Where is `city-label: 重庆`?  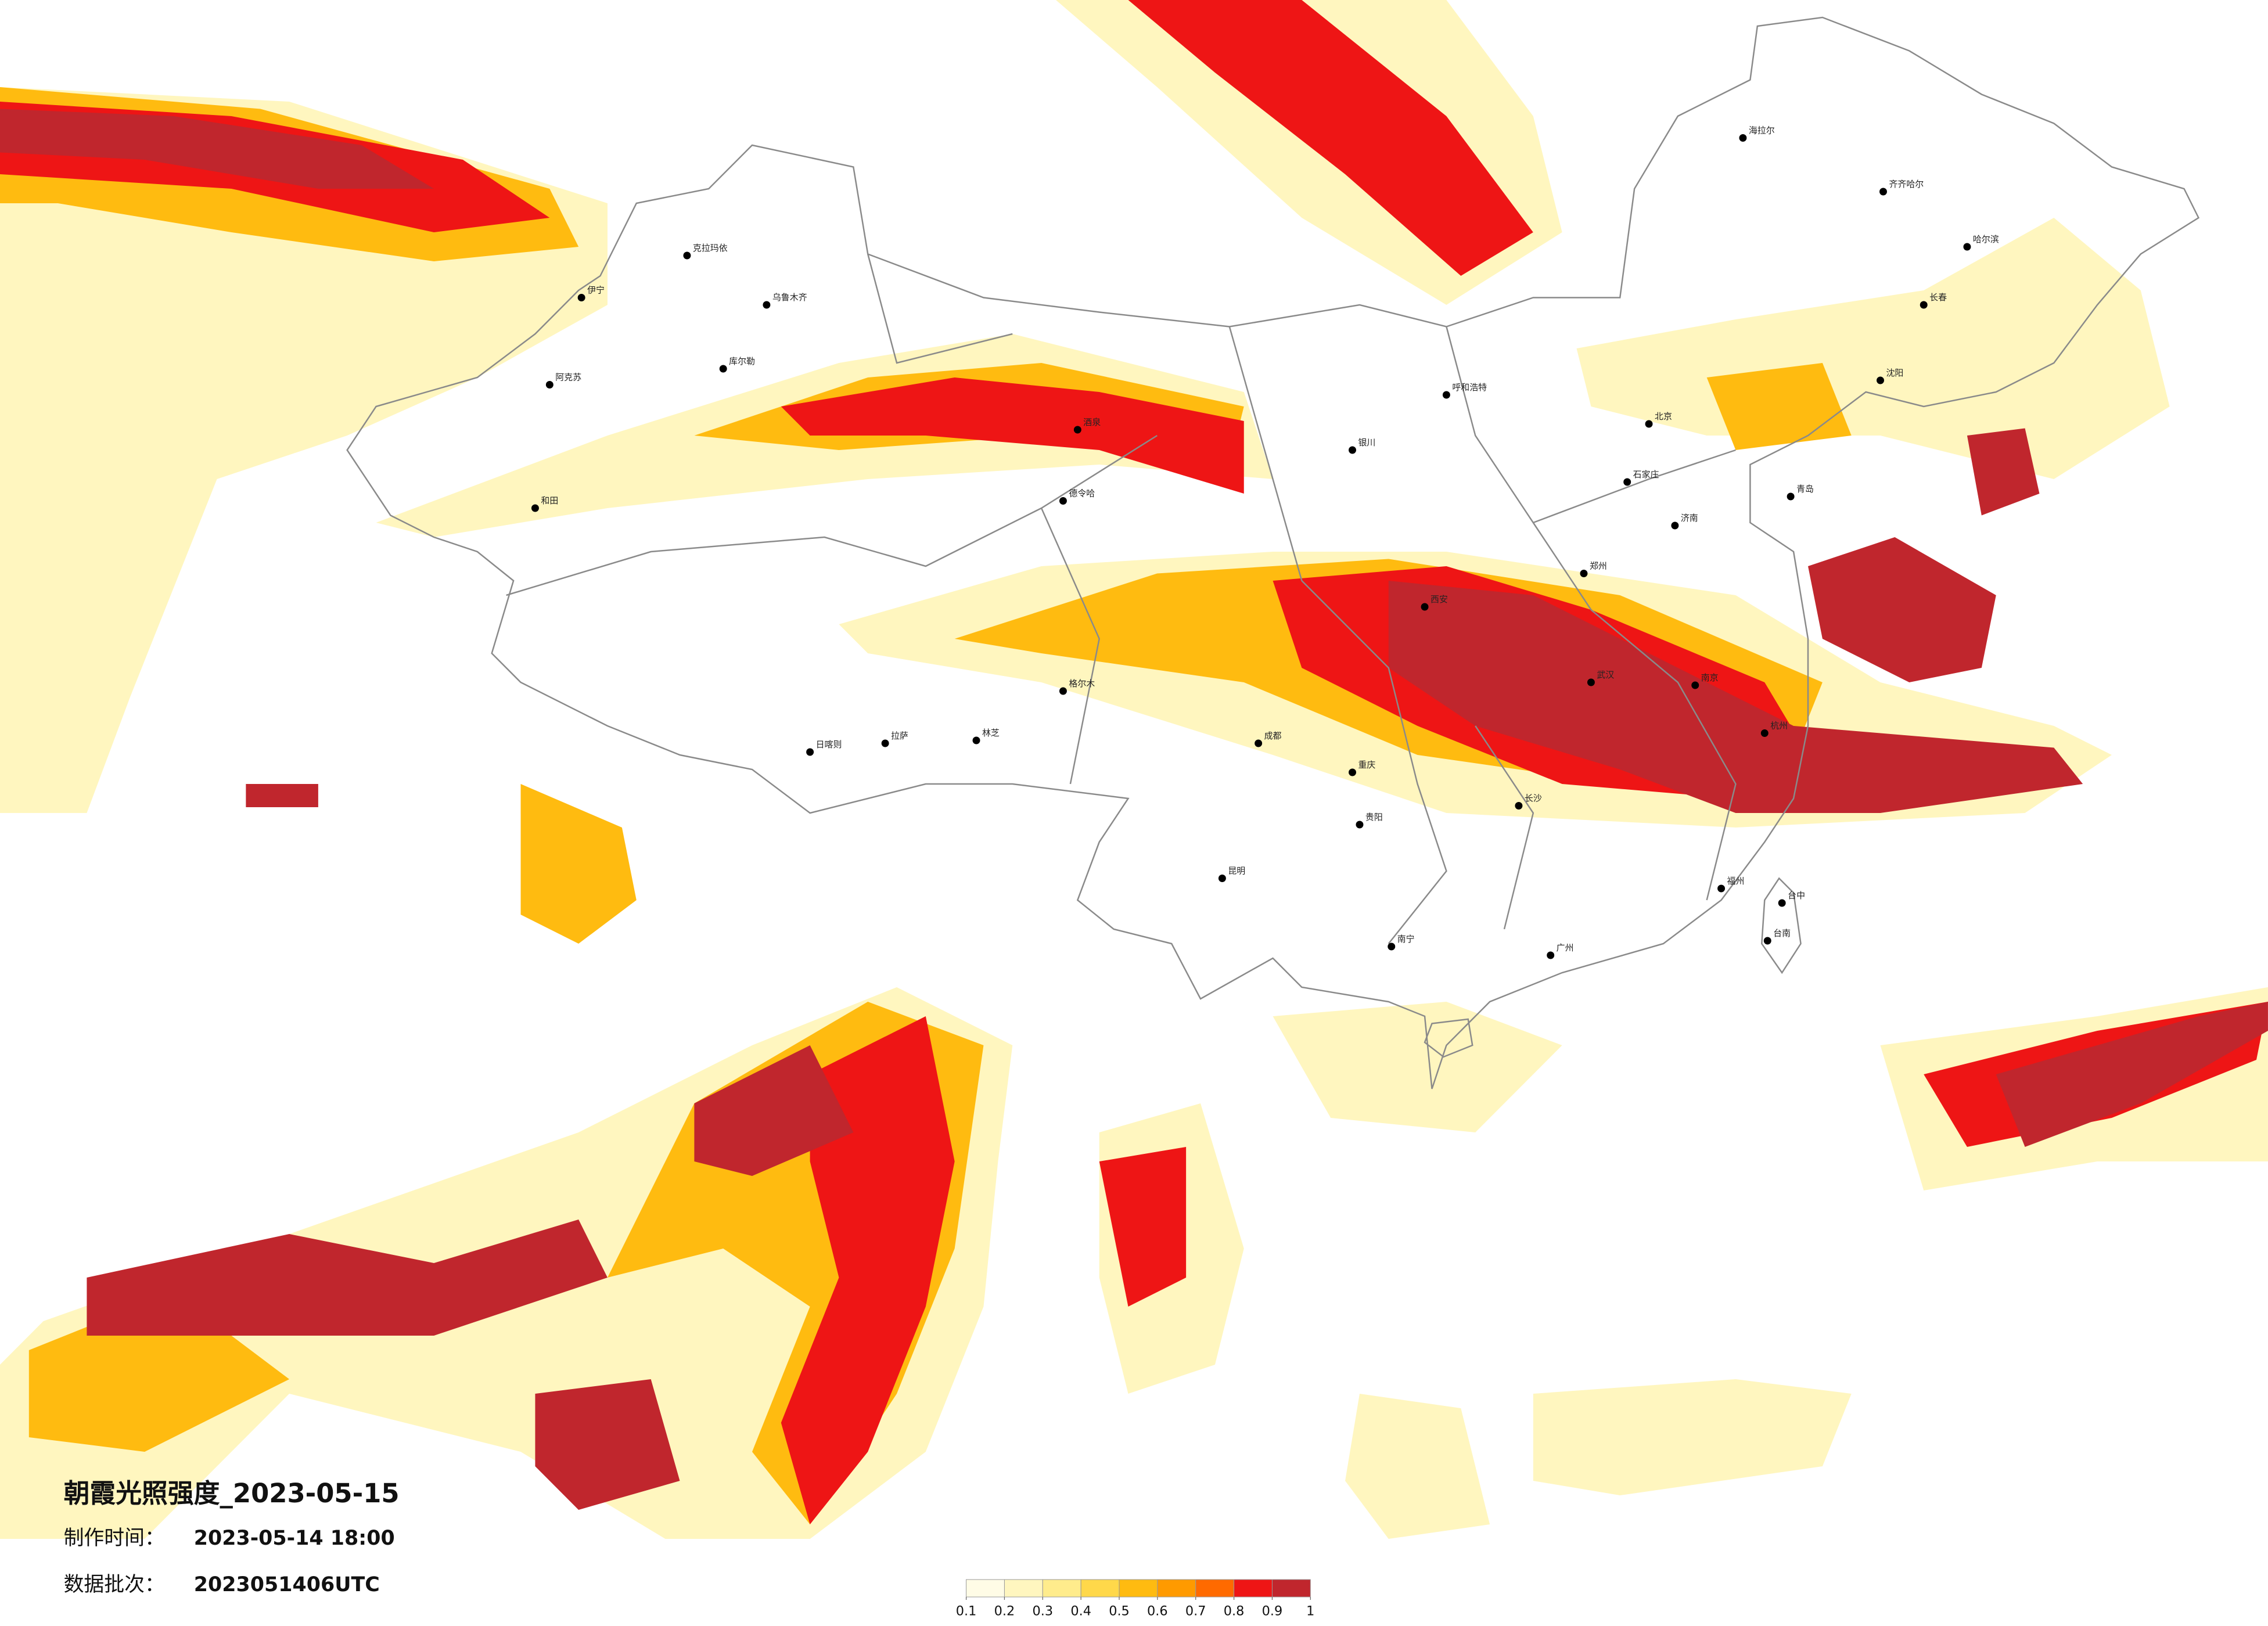
city-label: 重庆 is located at coordinates (1366, 765).